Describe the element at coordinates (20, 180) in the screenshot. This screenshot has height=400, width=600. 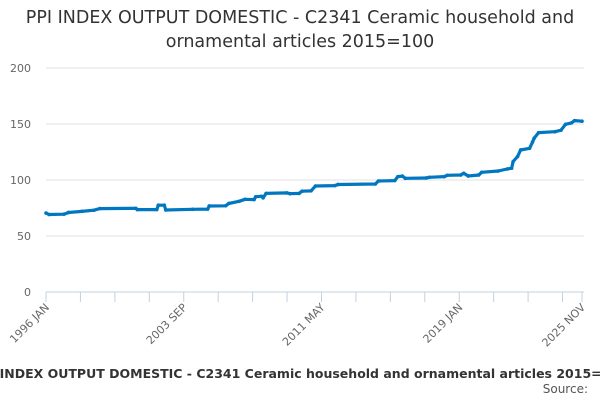
I see `y-tick-label: 100` at that location.